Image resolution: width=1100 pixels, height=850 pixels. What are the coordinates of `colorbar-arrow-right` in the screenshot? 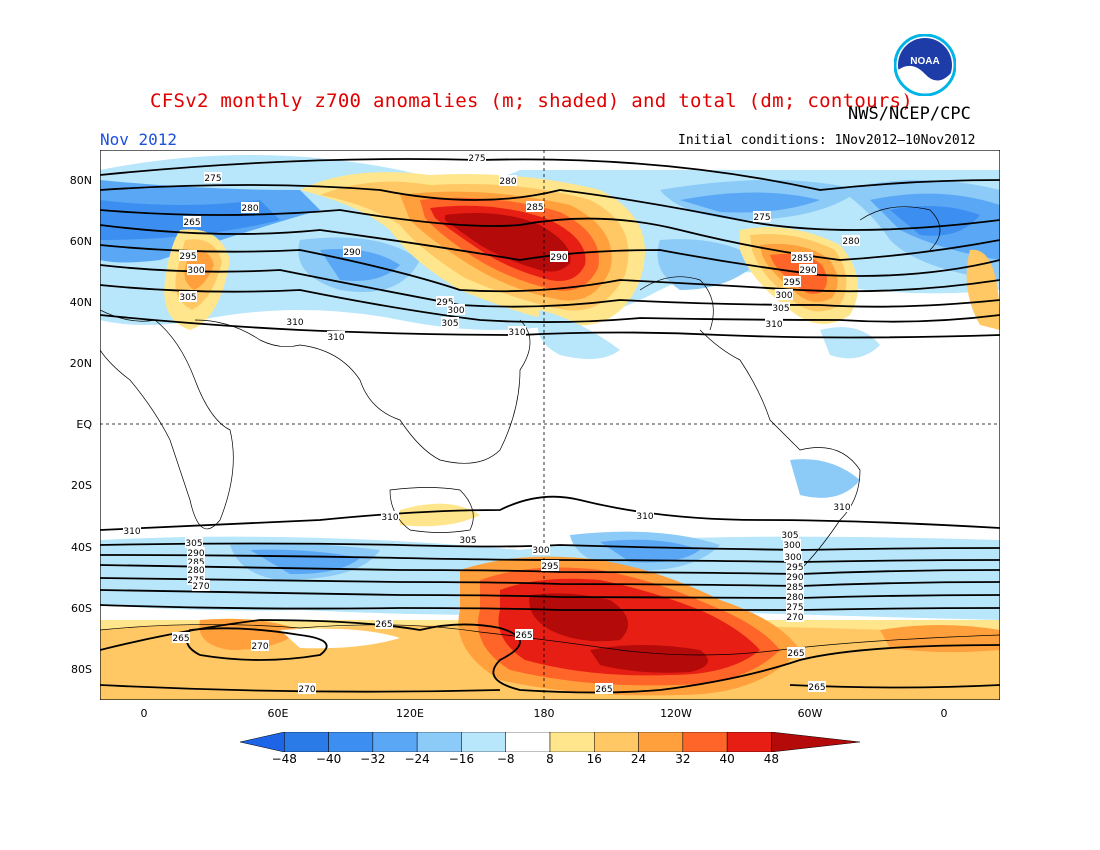 It's located at (815, 742).